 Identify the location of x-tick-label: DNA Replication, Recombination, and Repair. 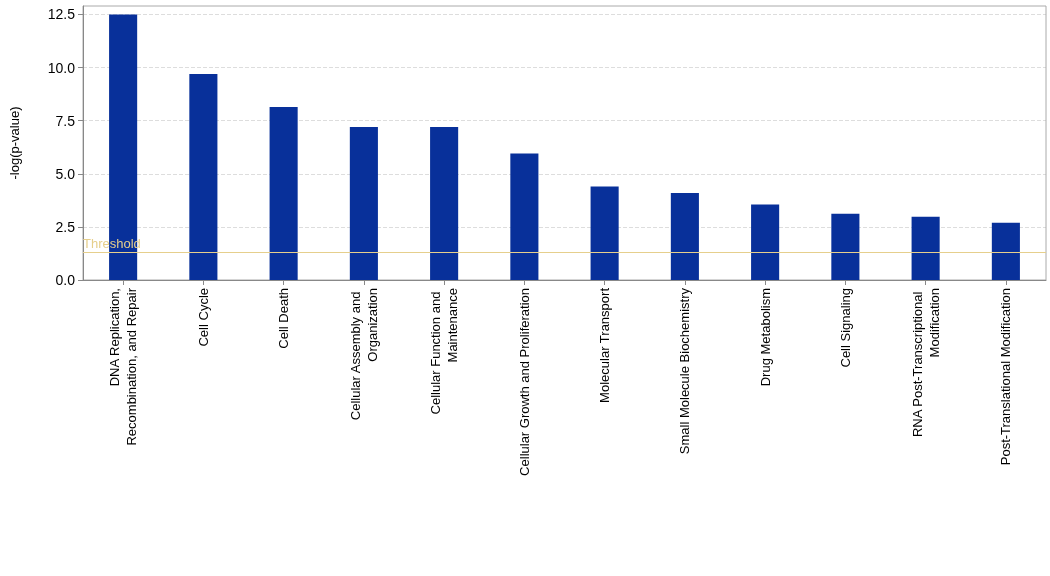
(123, 366).